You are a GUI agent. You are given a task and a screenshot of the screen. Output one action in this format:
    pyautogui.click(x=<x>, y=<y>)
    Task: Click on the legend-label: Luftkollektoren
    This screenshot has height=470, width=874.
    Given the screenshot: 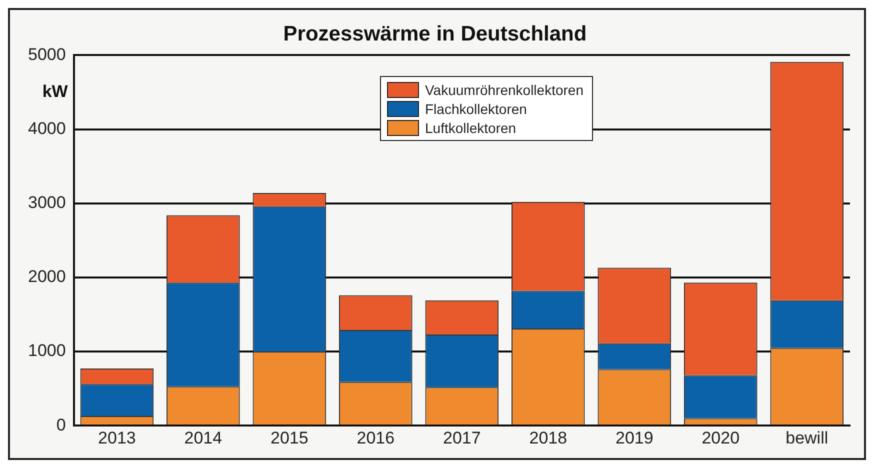 What is the action you would take?
    pyautogui.click(x=470, y=128)
    